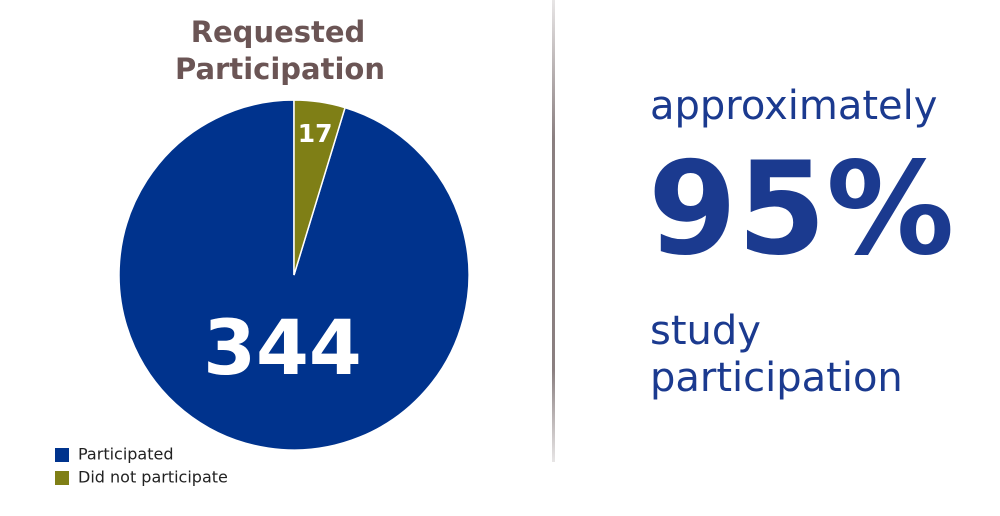  I want to click on legend-label: Did not participate, so click(153, 477).